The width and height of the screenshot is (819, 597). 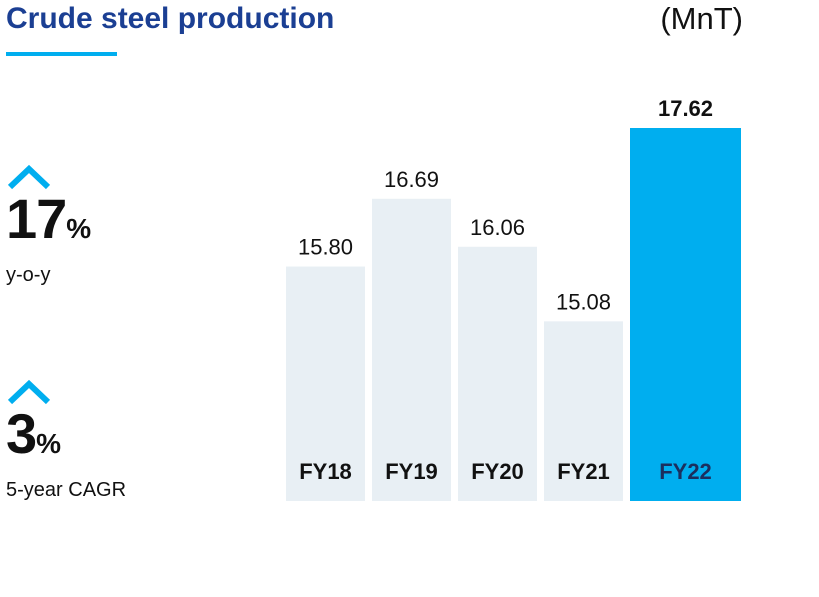 I want to click on yoy-stat: 17% y-o-y, so click(x=48, y=225).